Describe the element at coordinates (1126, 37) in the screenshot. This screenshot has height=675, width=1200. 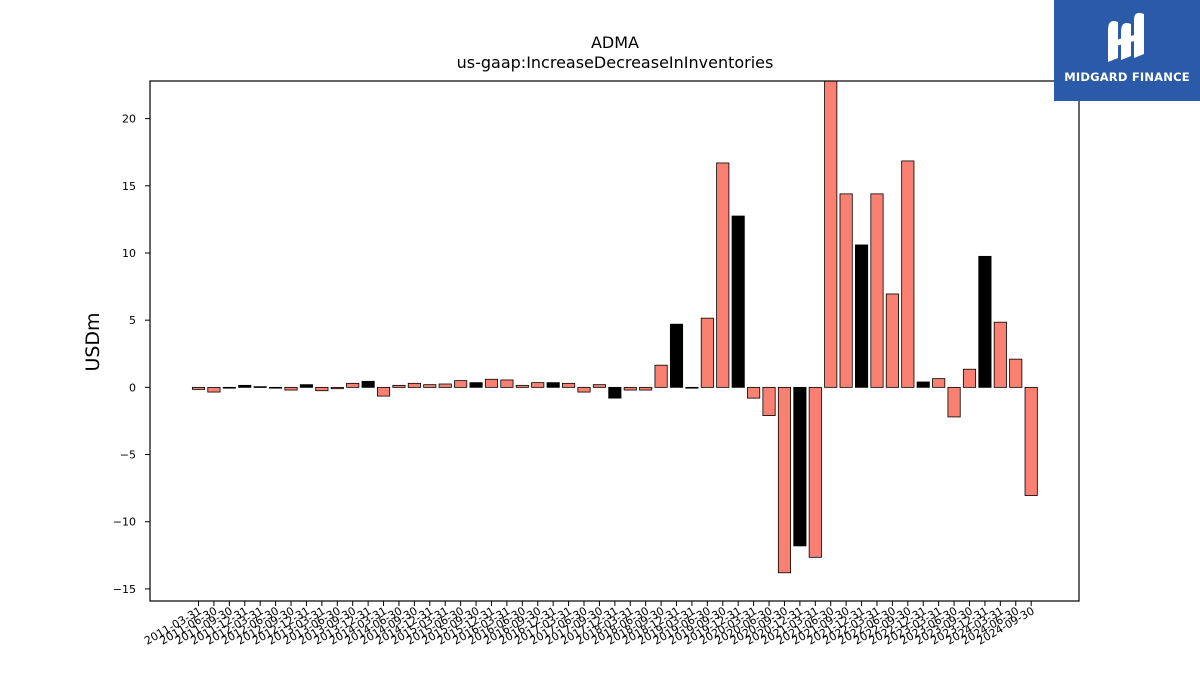
I see `midgard-logo-icon` at that location.